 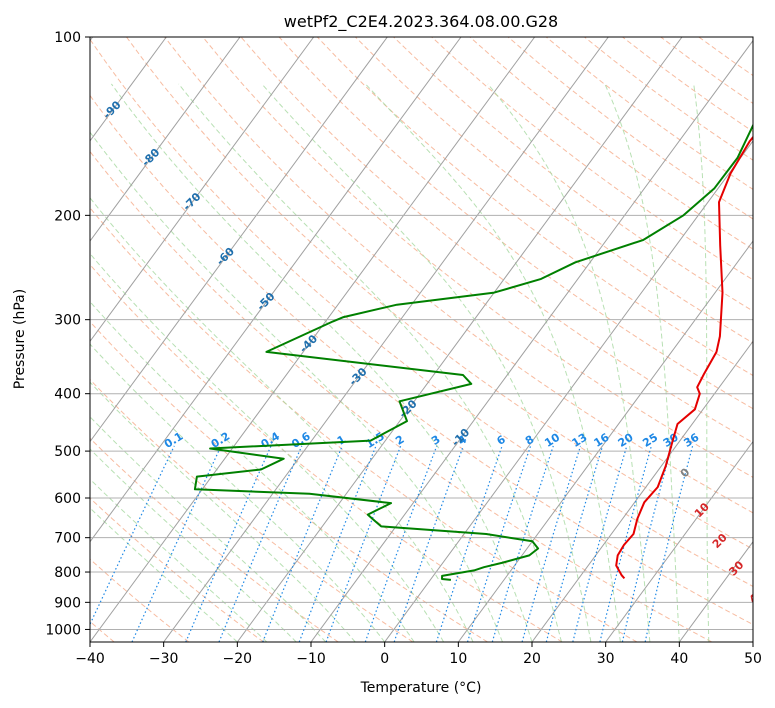 I want to click on x-tick-label: 0, so click(x=384, y=659).